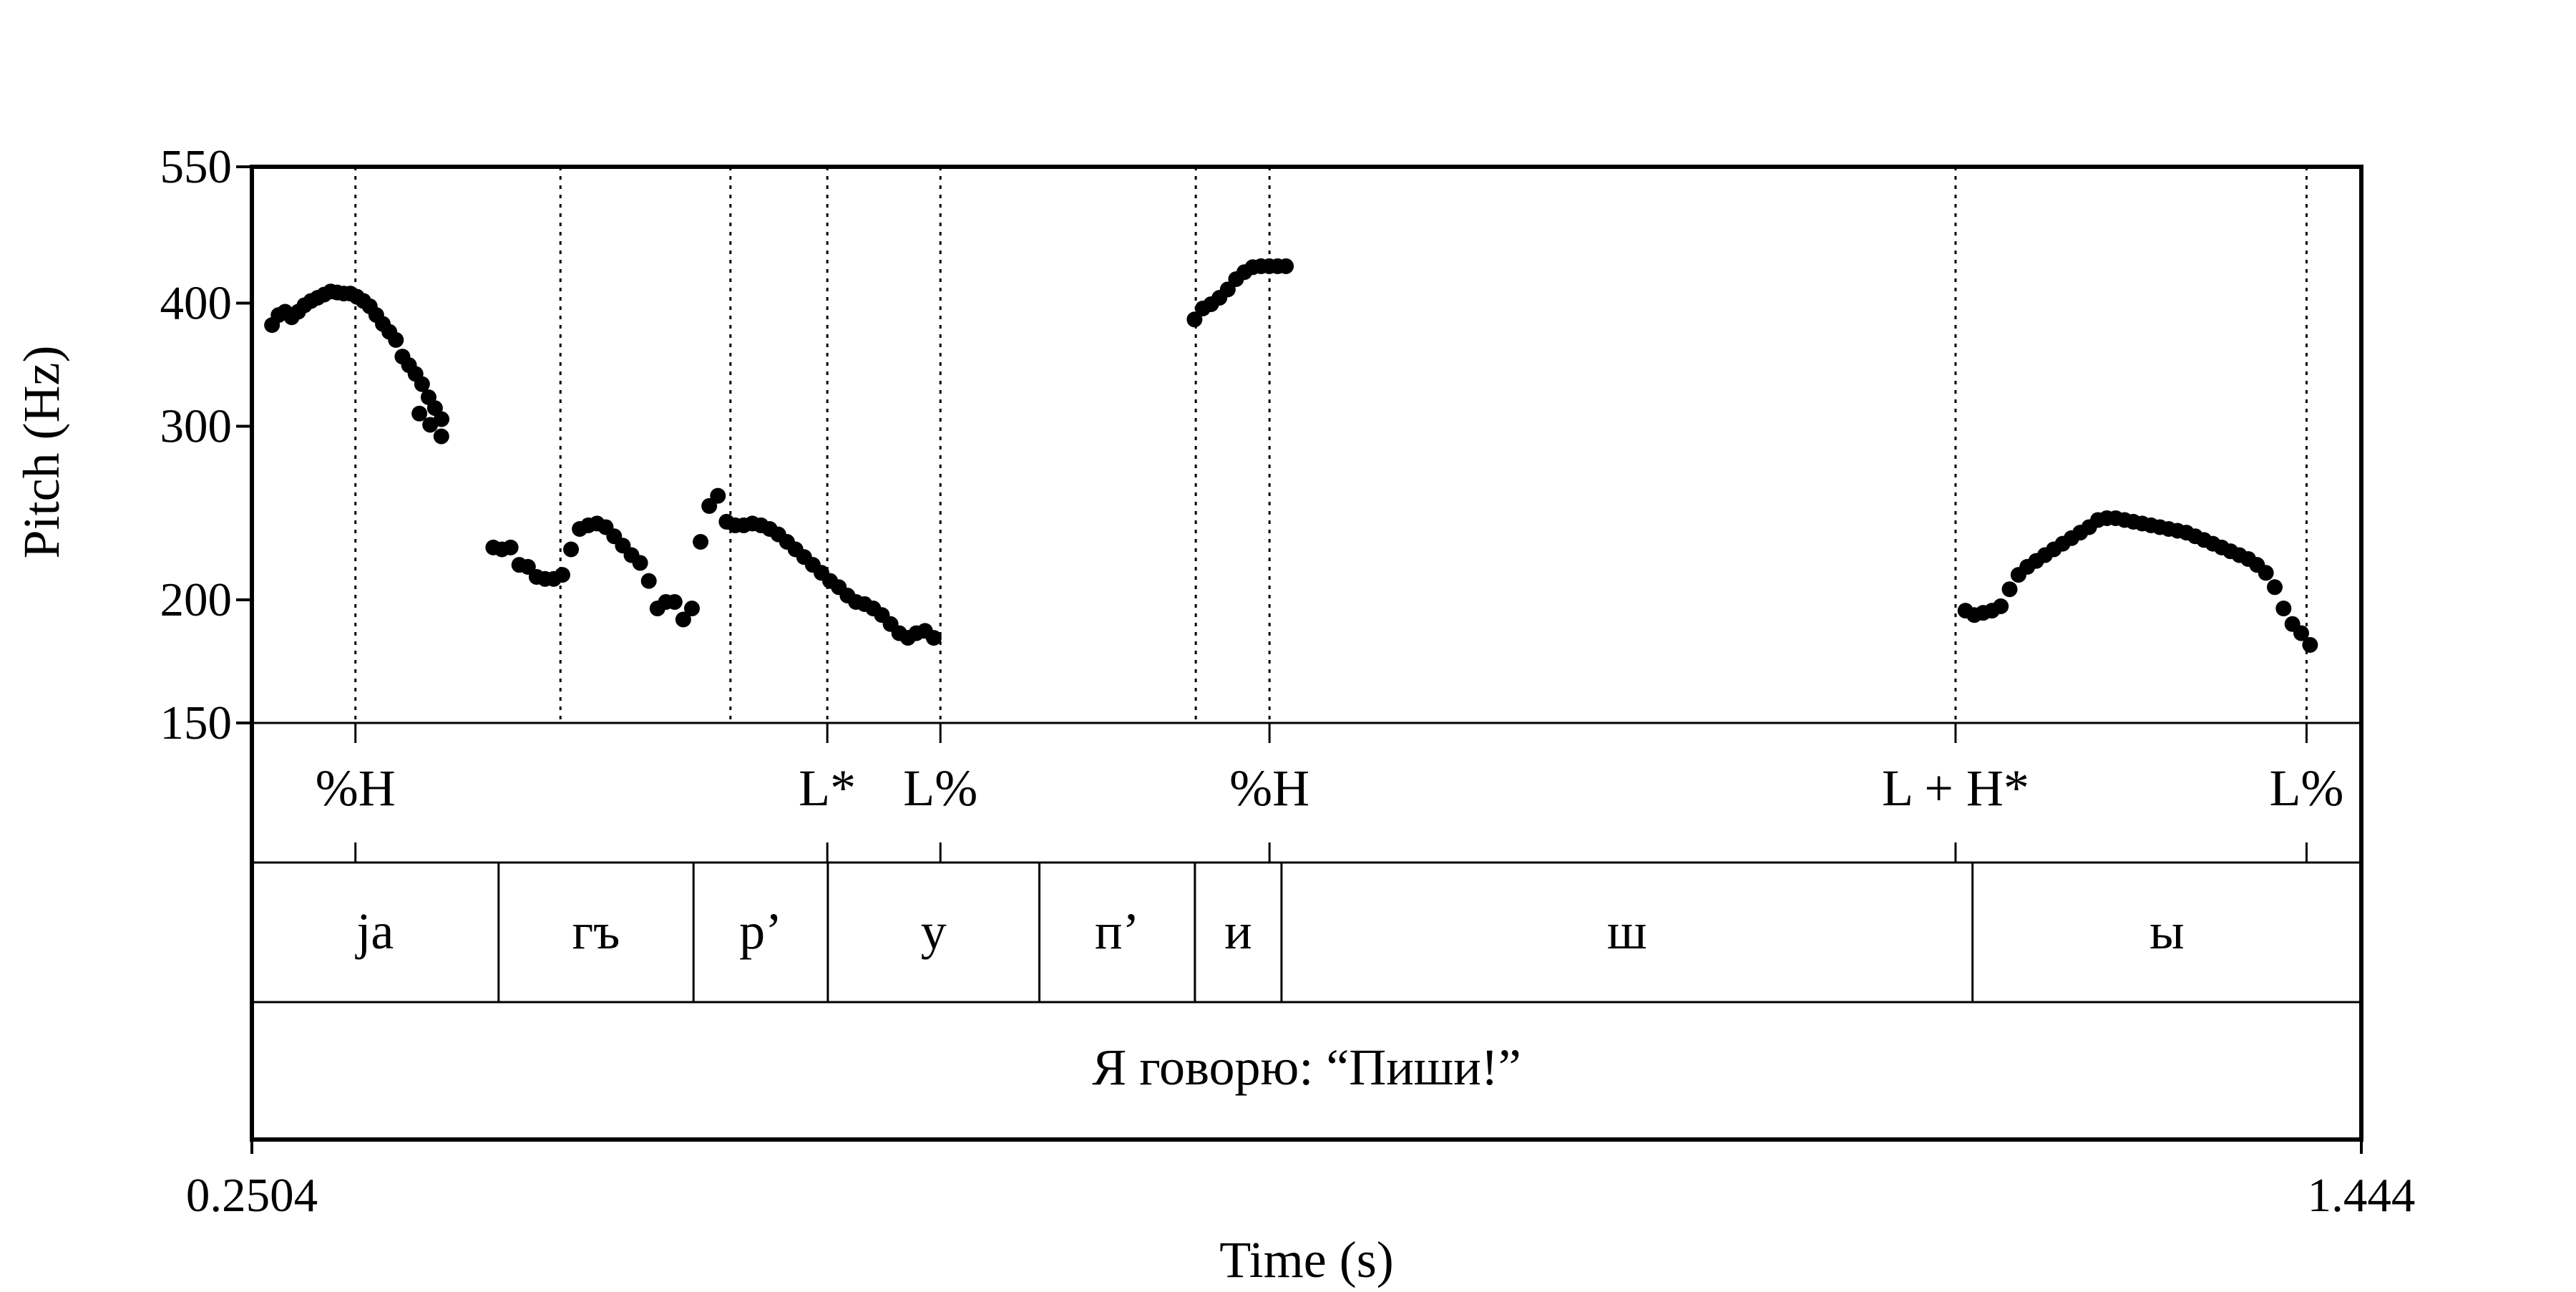 This screenshot has height=1292, width=2576. I want to click on segment-tier: ja гъ р’ у п’ и ш ы, so click(1269, 932).